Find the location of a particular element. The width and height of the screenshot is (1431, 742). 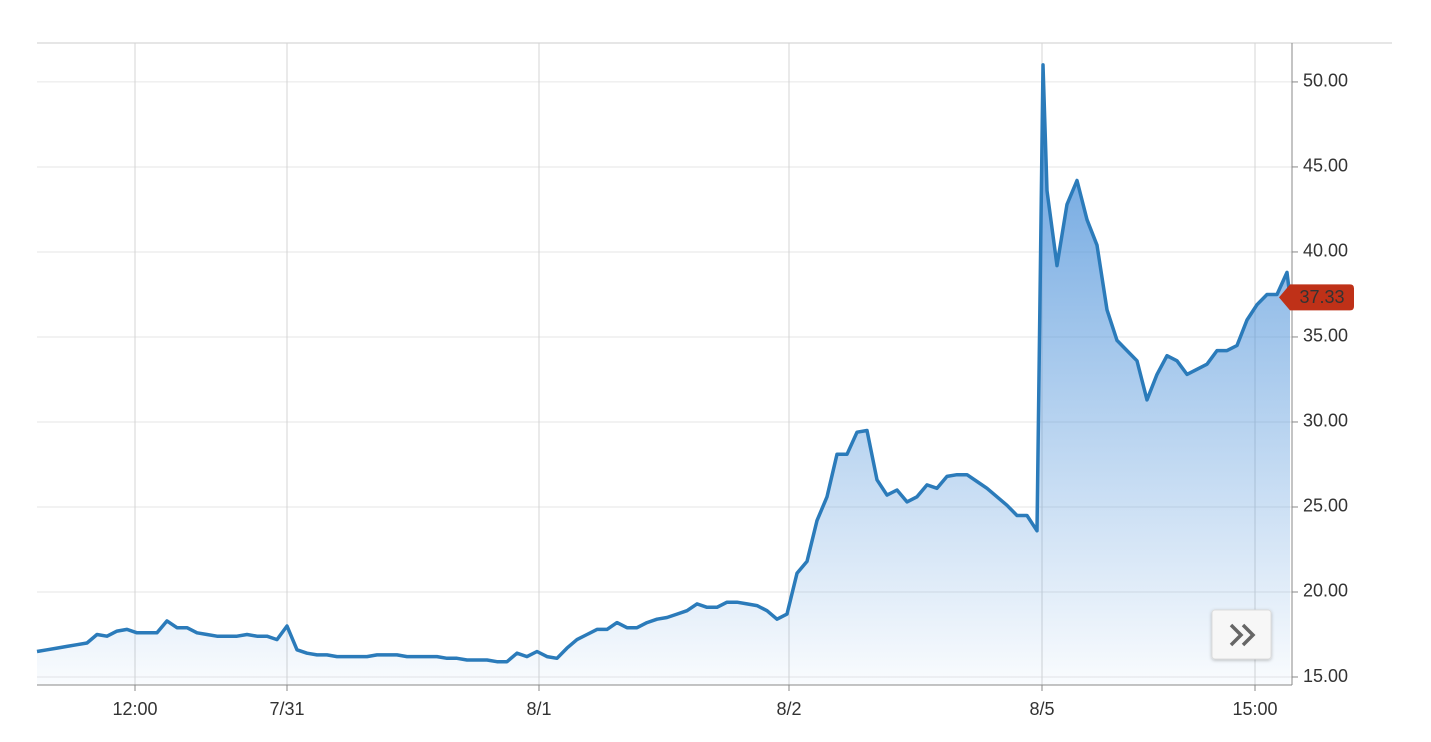

x-tick-label: 12:00 is located at coordinates (134, 709).